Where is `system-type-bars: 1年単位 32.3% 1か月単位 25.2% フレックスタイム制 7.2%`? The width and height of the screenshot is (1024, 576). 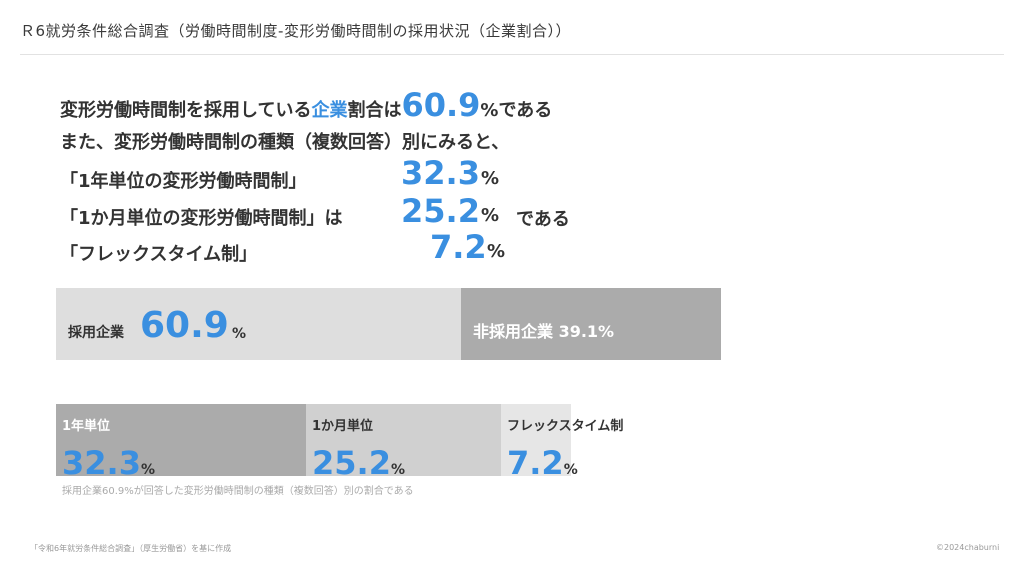 system-type-bars: 1年単位 32.3% 1か月単位 25.2% フレックスタイム制 7.2% is located at coordinates (339, 443).